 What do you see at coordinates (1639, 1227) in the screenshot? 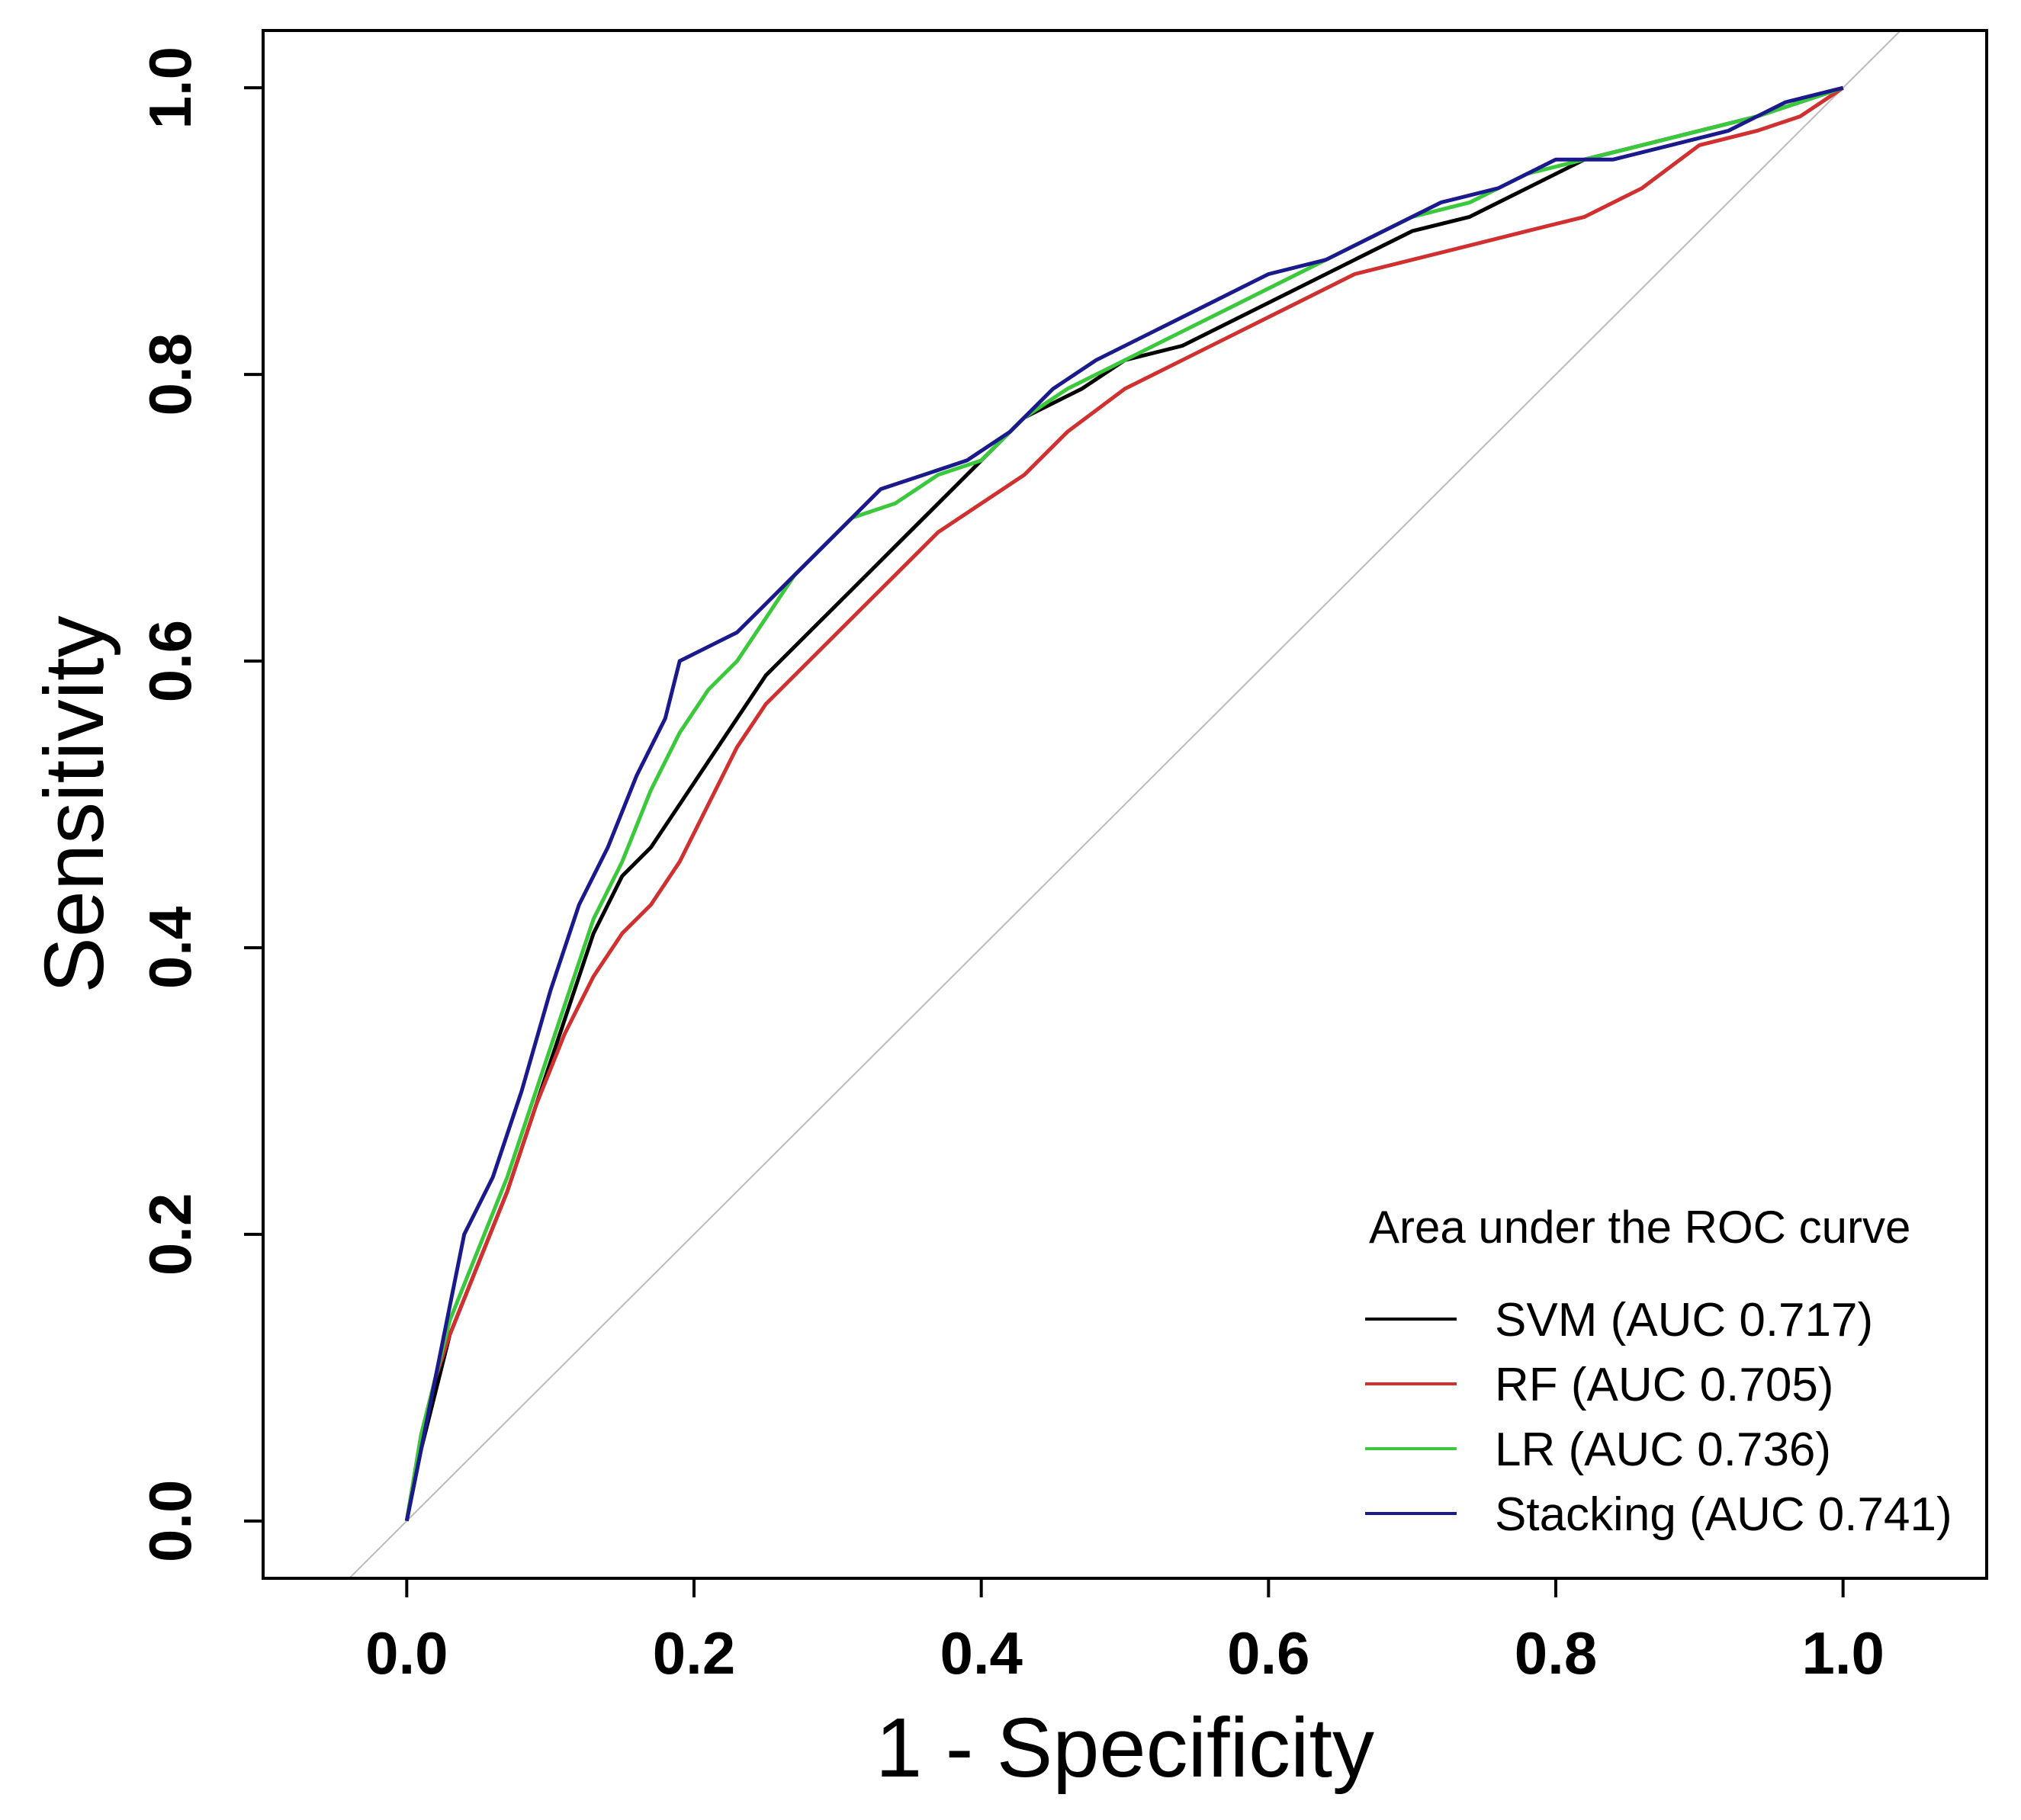
I see `legend-title: Area under the ROC curve` at bounding box center [1639, 1227].